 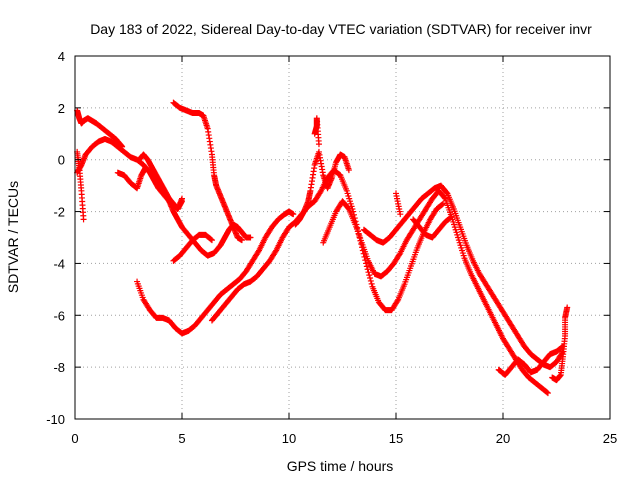 What do you see at coordinates (322, 188) in the screenshot?
I see `series-t10` at bounding box center [322, 188].